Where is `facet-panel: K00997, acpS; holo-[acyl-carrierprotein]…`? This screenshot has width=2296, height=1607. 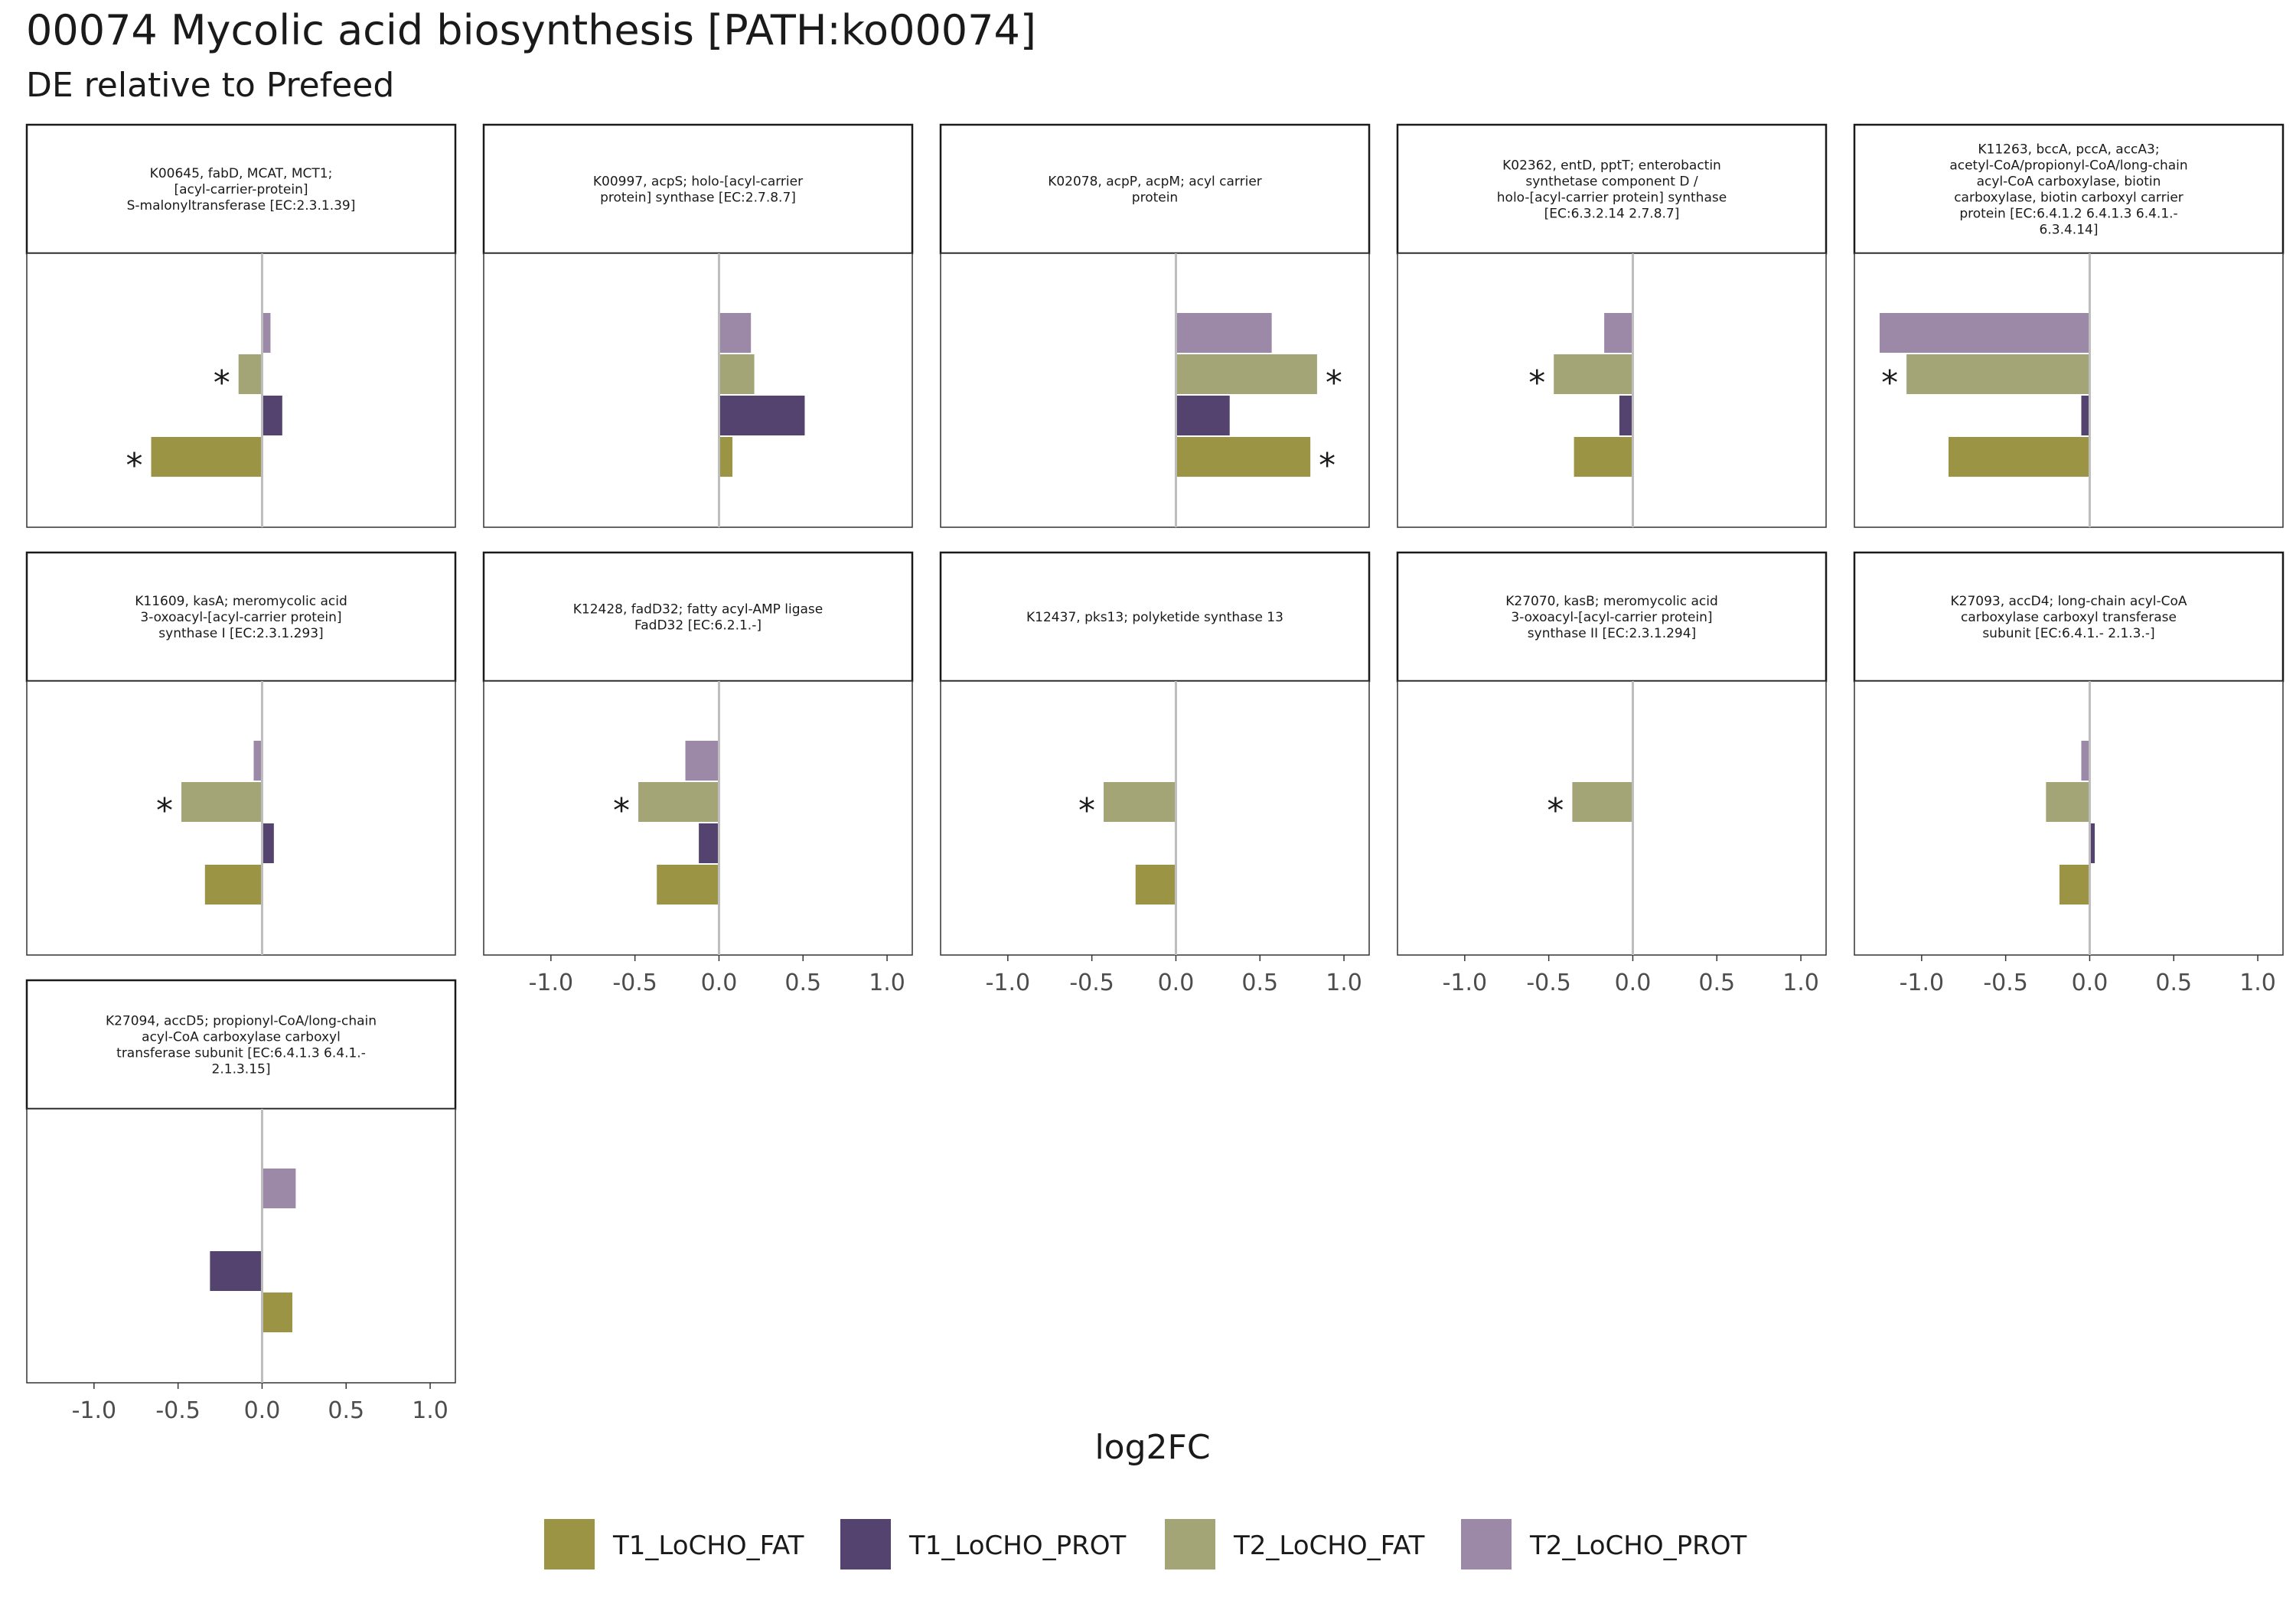 facet-panel: K00997, acpS; holo-[acyl-carrierprotein]… is located at coordinates (698, 326).